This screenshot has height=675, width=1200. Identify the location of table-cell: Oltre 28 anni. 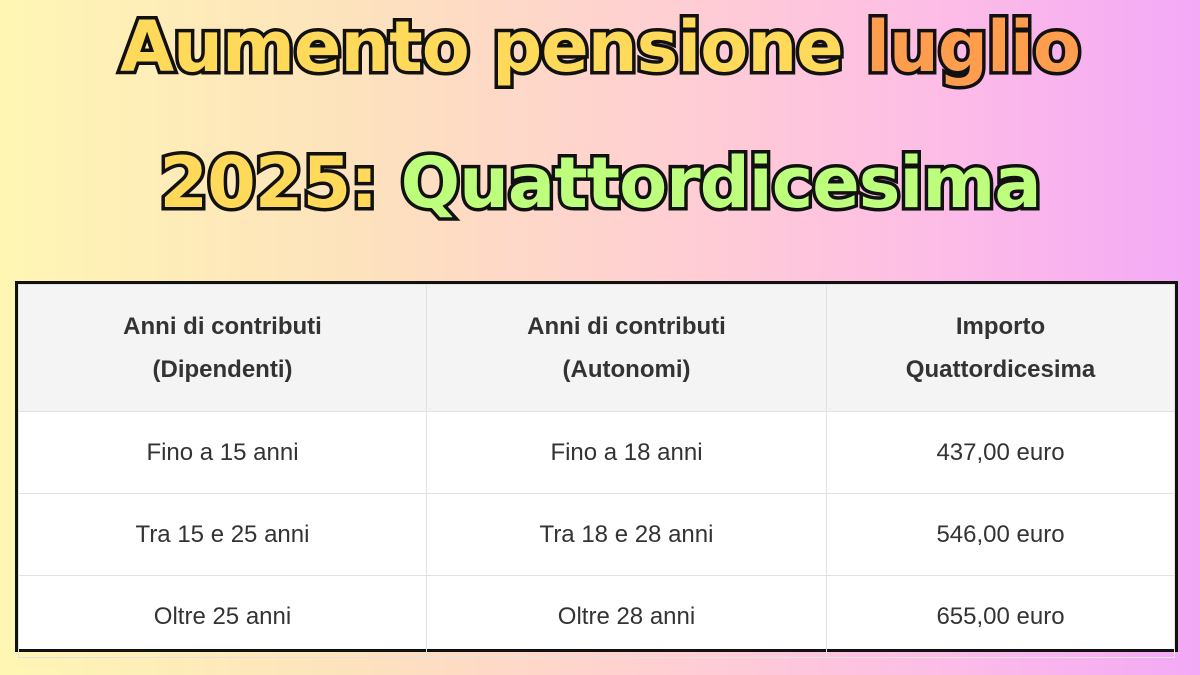
(626, 616).